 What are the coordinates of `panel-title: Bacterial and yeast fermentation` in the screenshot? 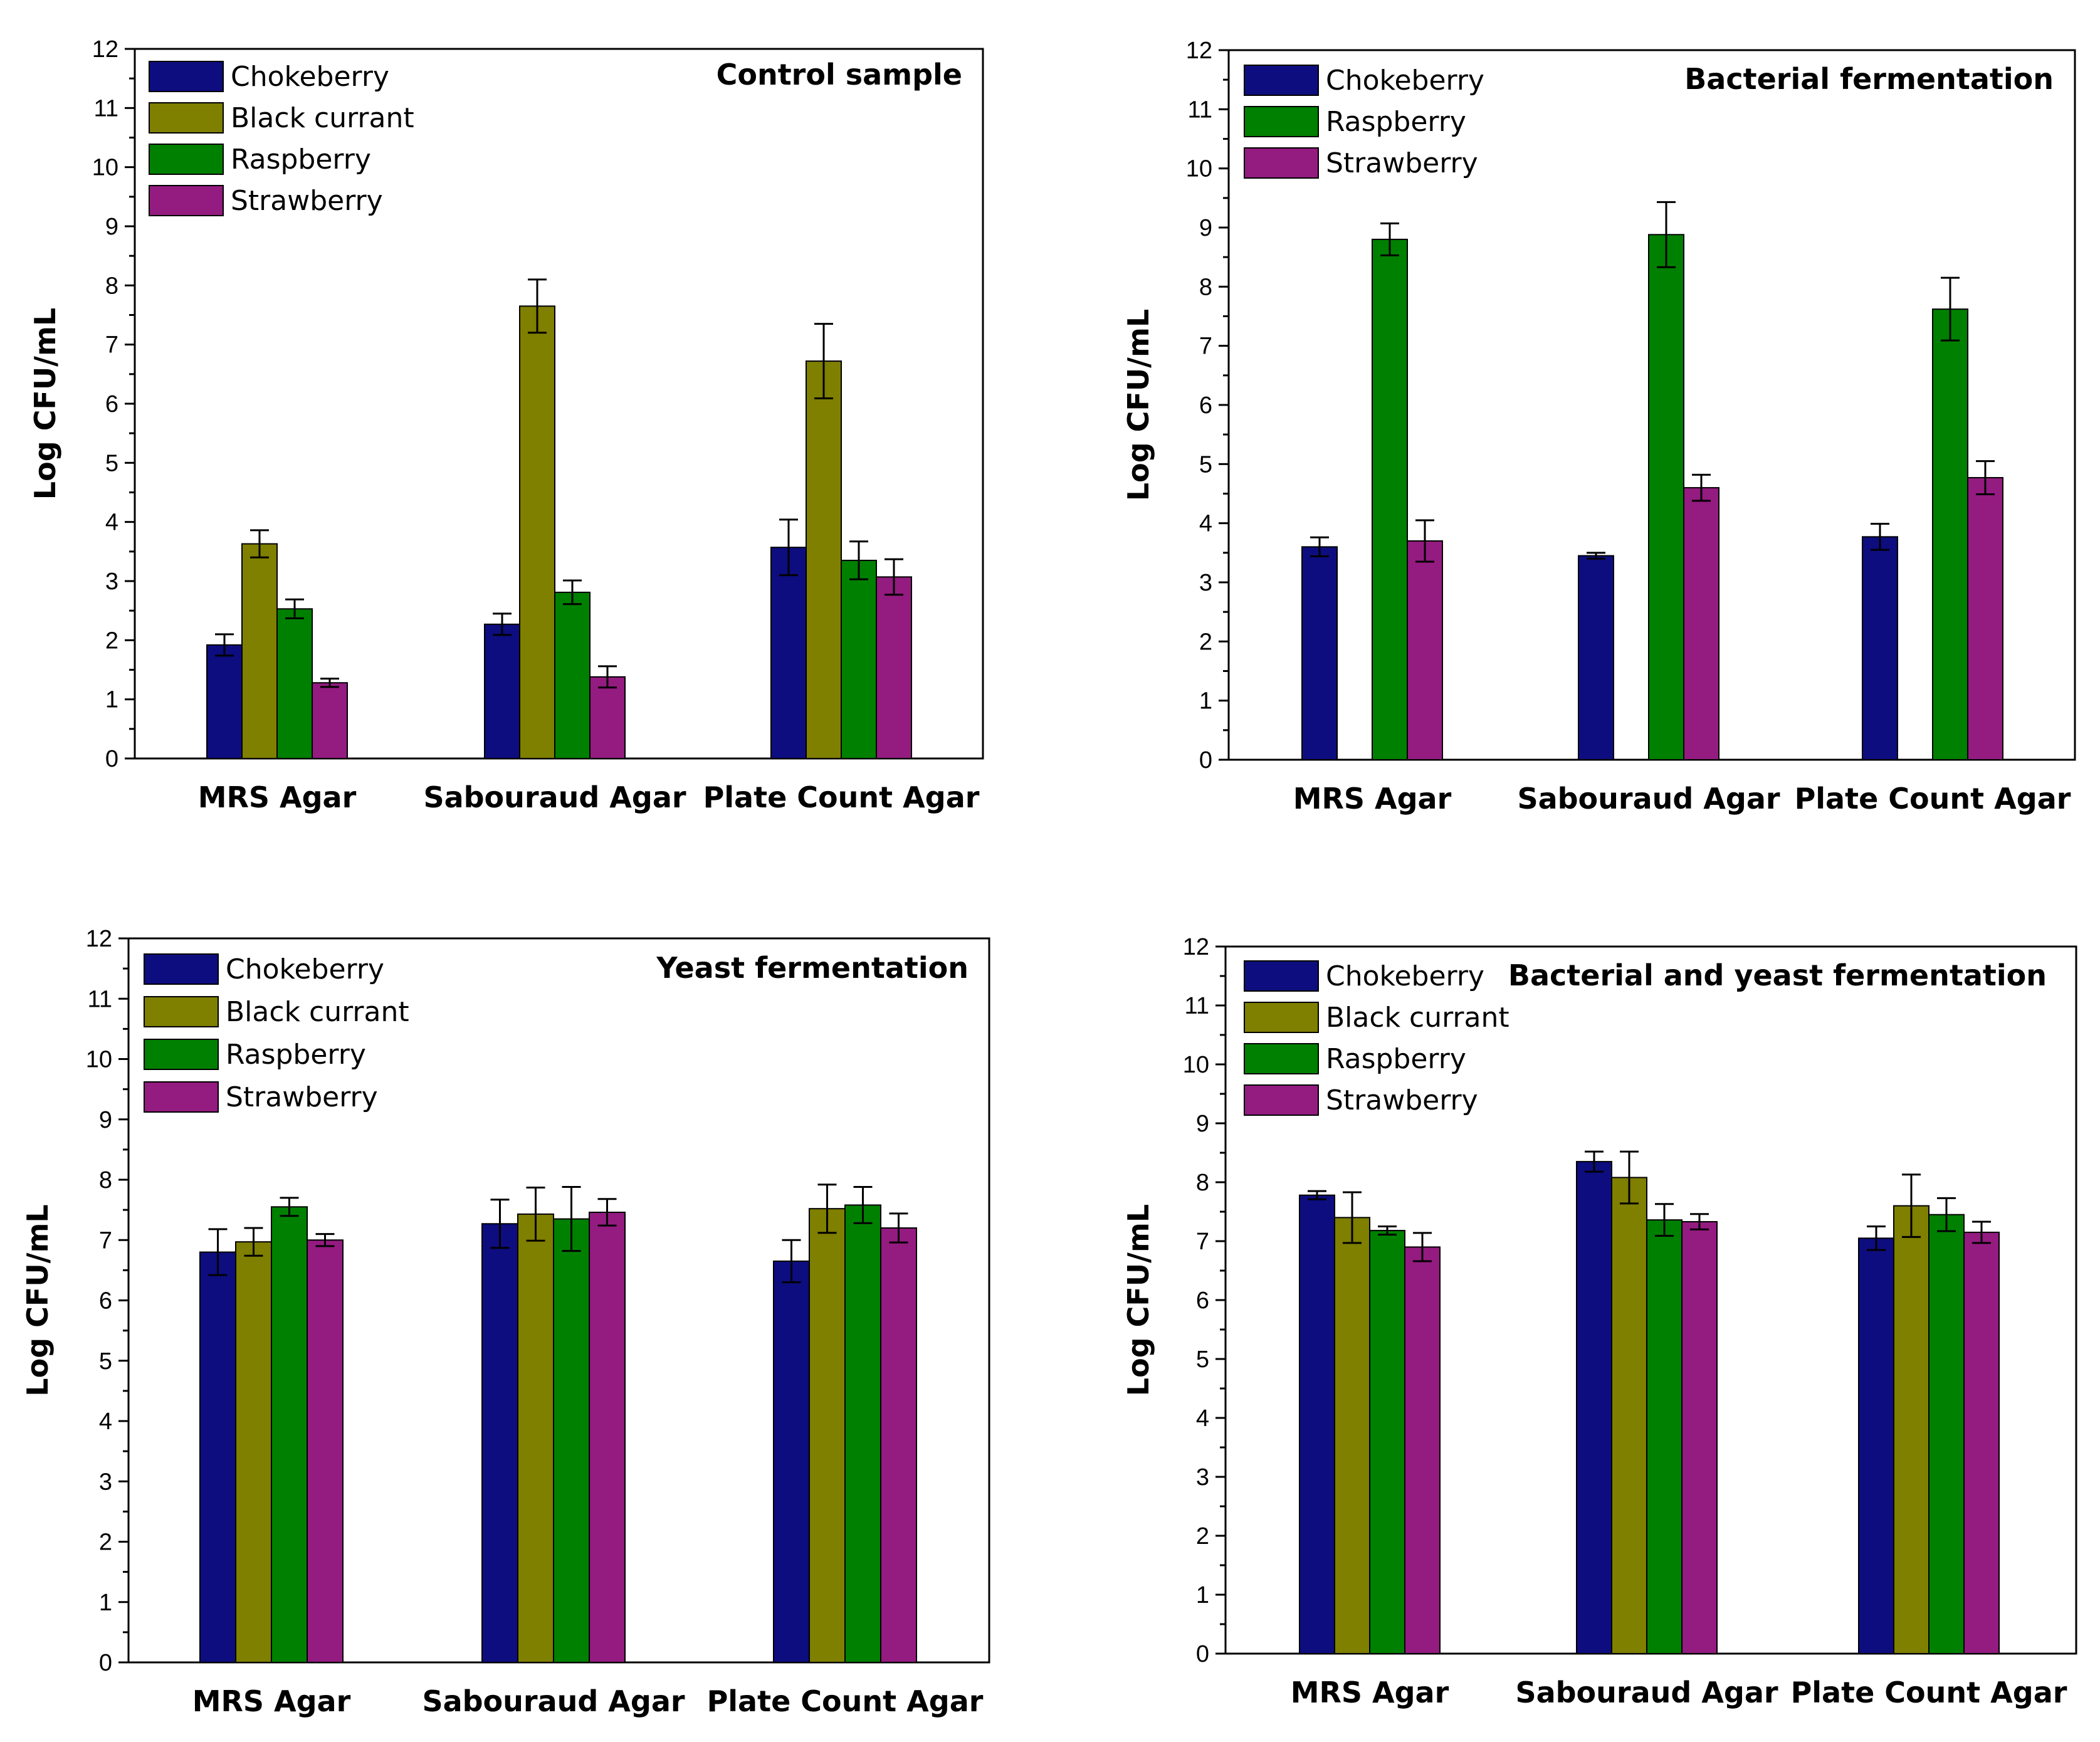 It's located at (1778, 975).